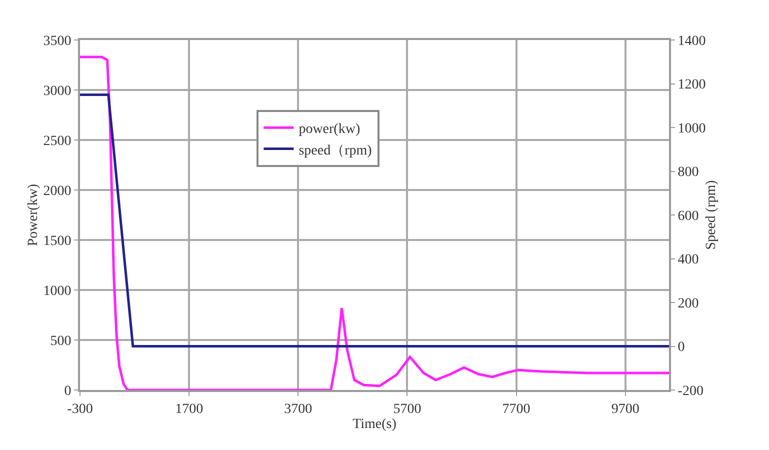 This screenshot has height=450, width=769. What do you see at coordinates (61, 341) in the screenshot?
I see `y-tick-label: 500` at bounding box center [61, 341].